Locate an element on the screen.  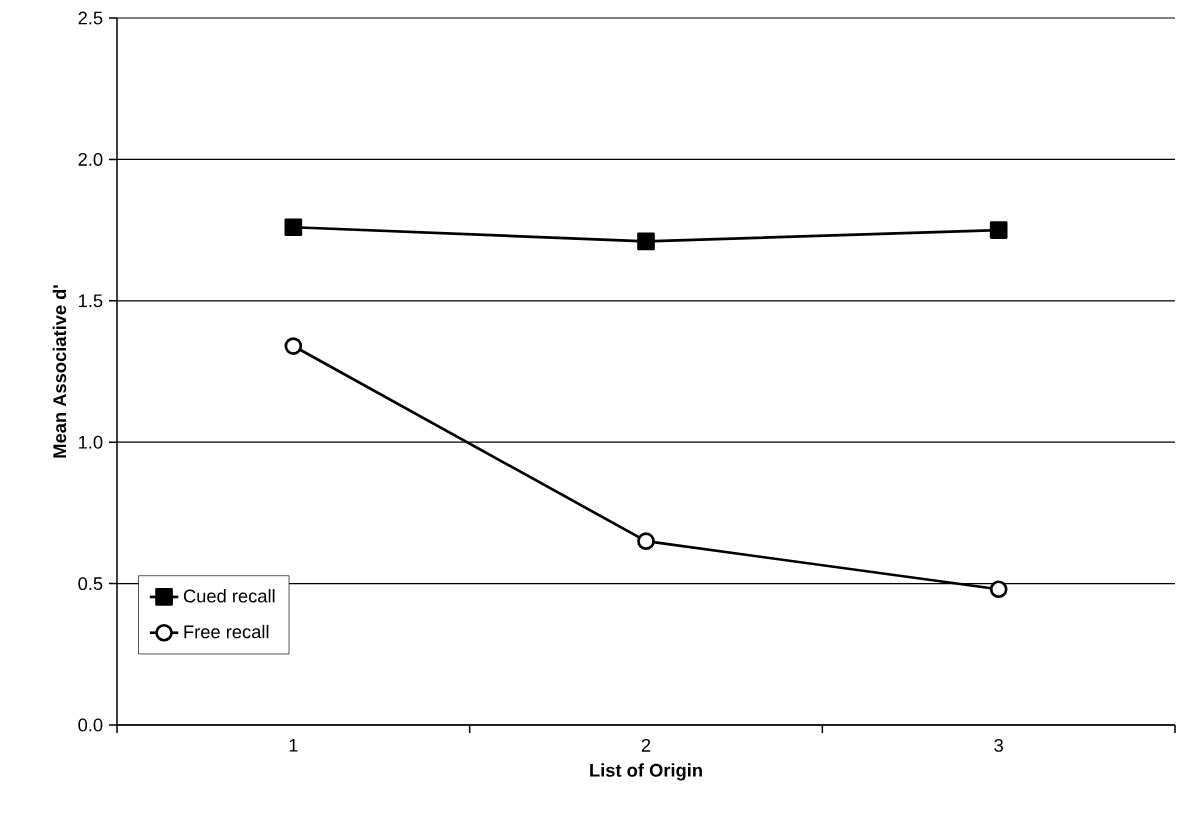
x-tick-label: 1 is located at coordinates (293, 745).